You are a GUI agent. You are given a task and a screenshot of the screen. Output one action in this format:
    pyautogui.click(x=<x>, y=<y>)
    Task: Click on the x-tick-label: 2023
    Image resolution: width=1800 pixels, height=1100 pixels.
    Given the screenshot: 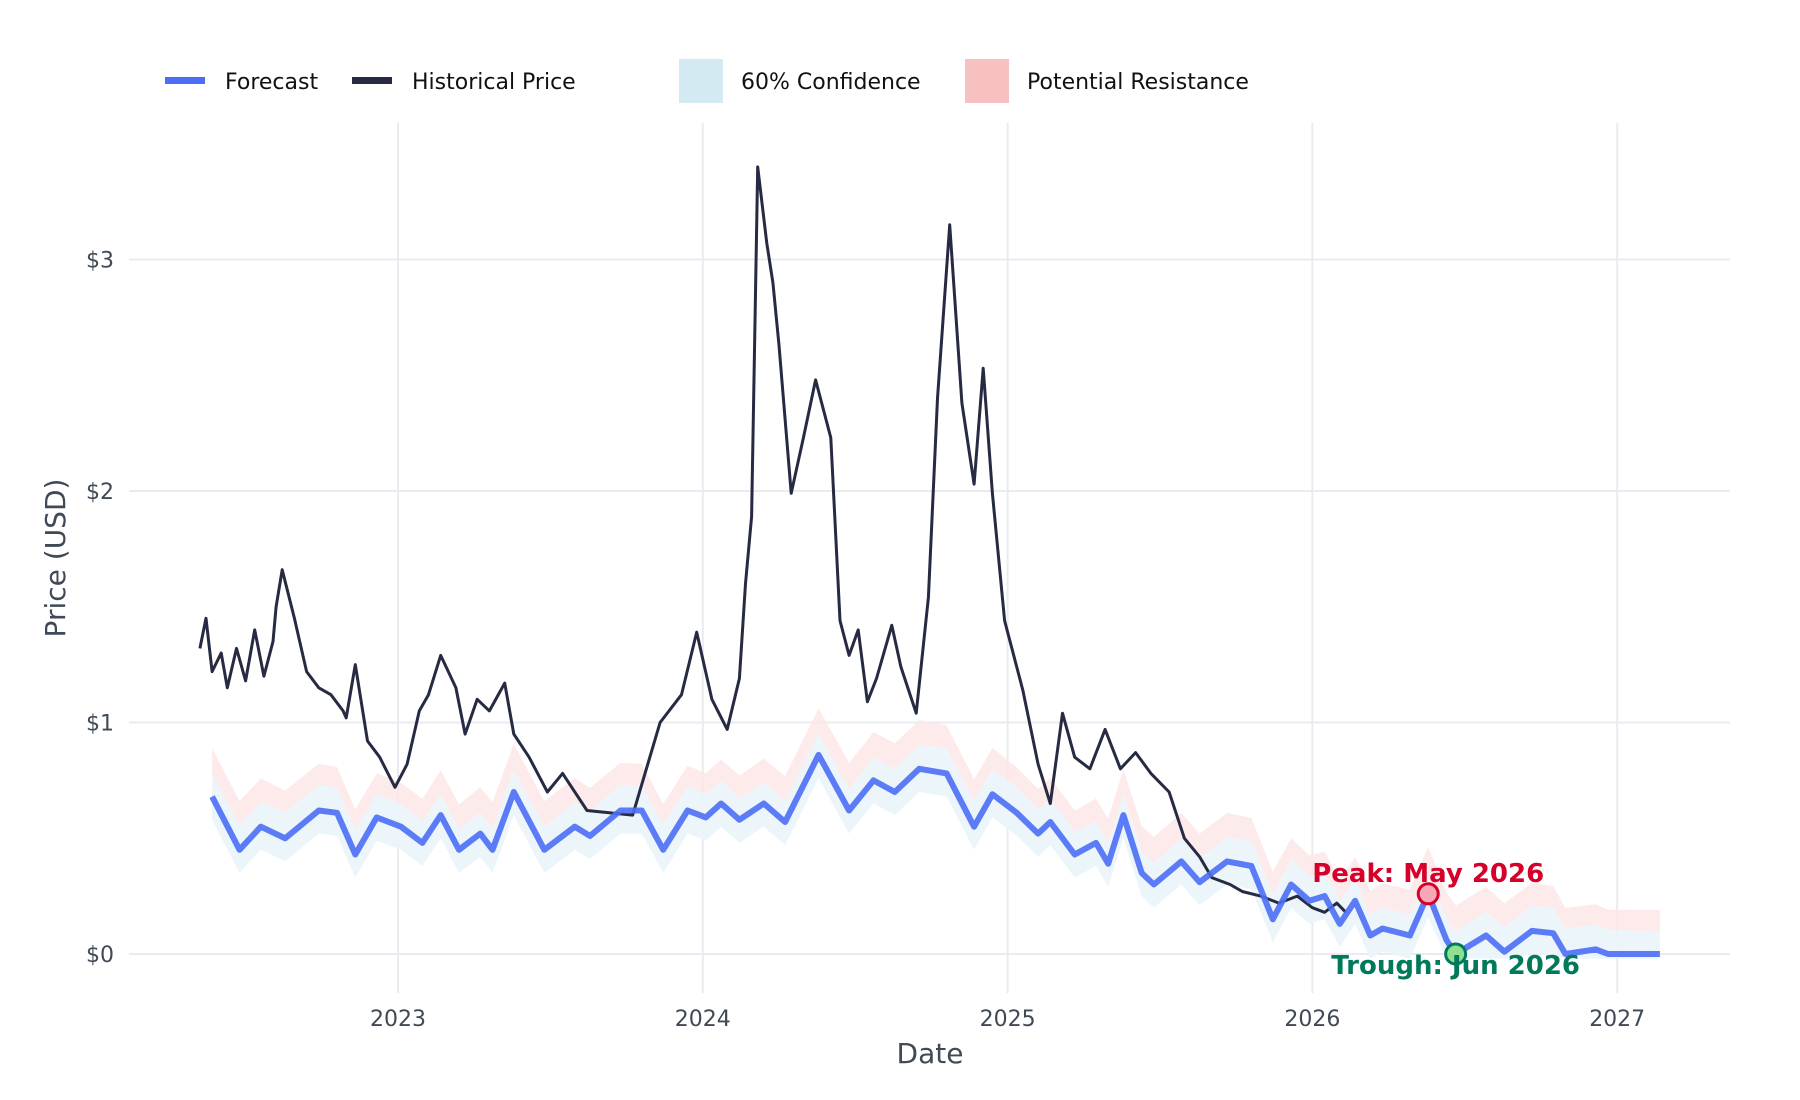 What is the action you would take?
    pyautogui.click(x=398, y=1019)
    